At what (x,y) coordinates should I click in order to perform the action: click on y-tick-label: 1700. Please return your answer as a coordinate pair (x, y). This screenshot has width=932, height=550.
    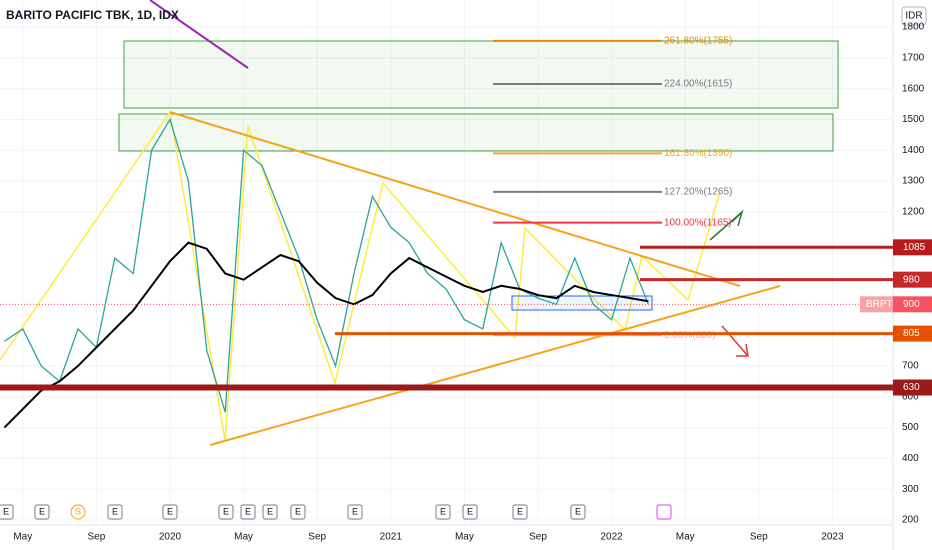
    Looking at the image, I should click on (913, 57).